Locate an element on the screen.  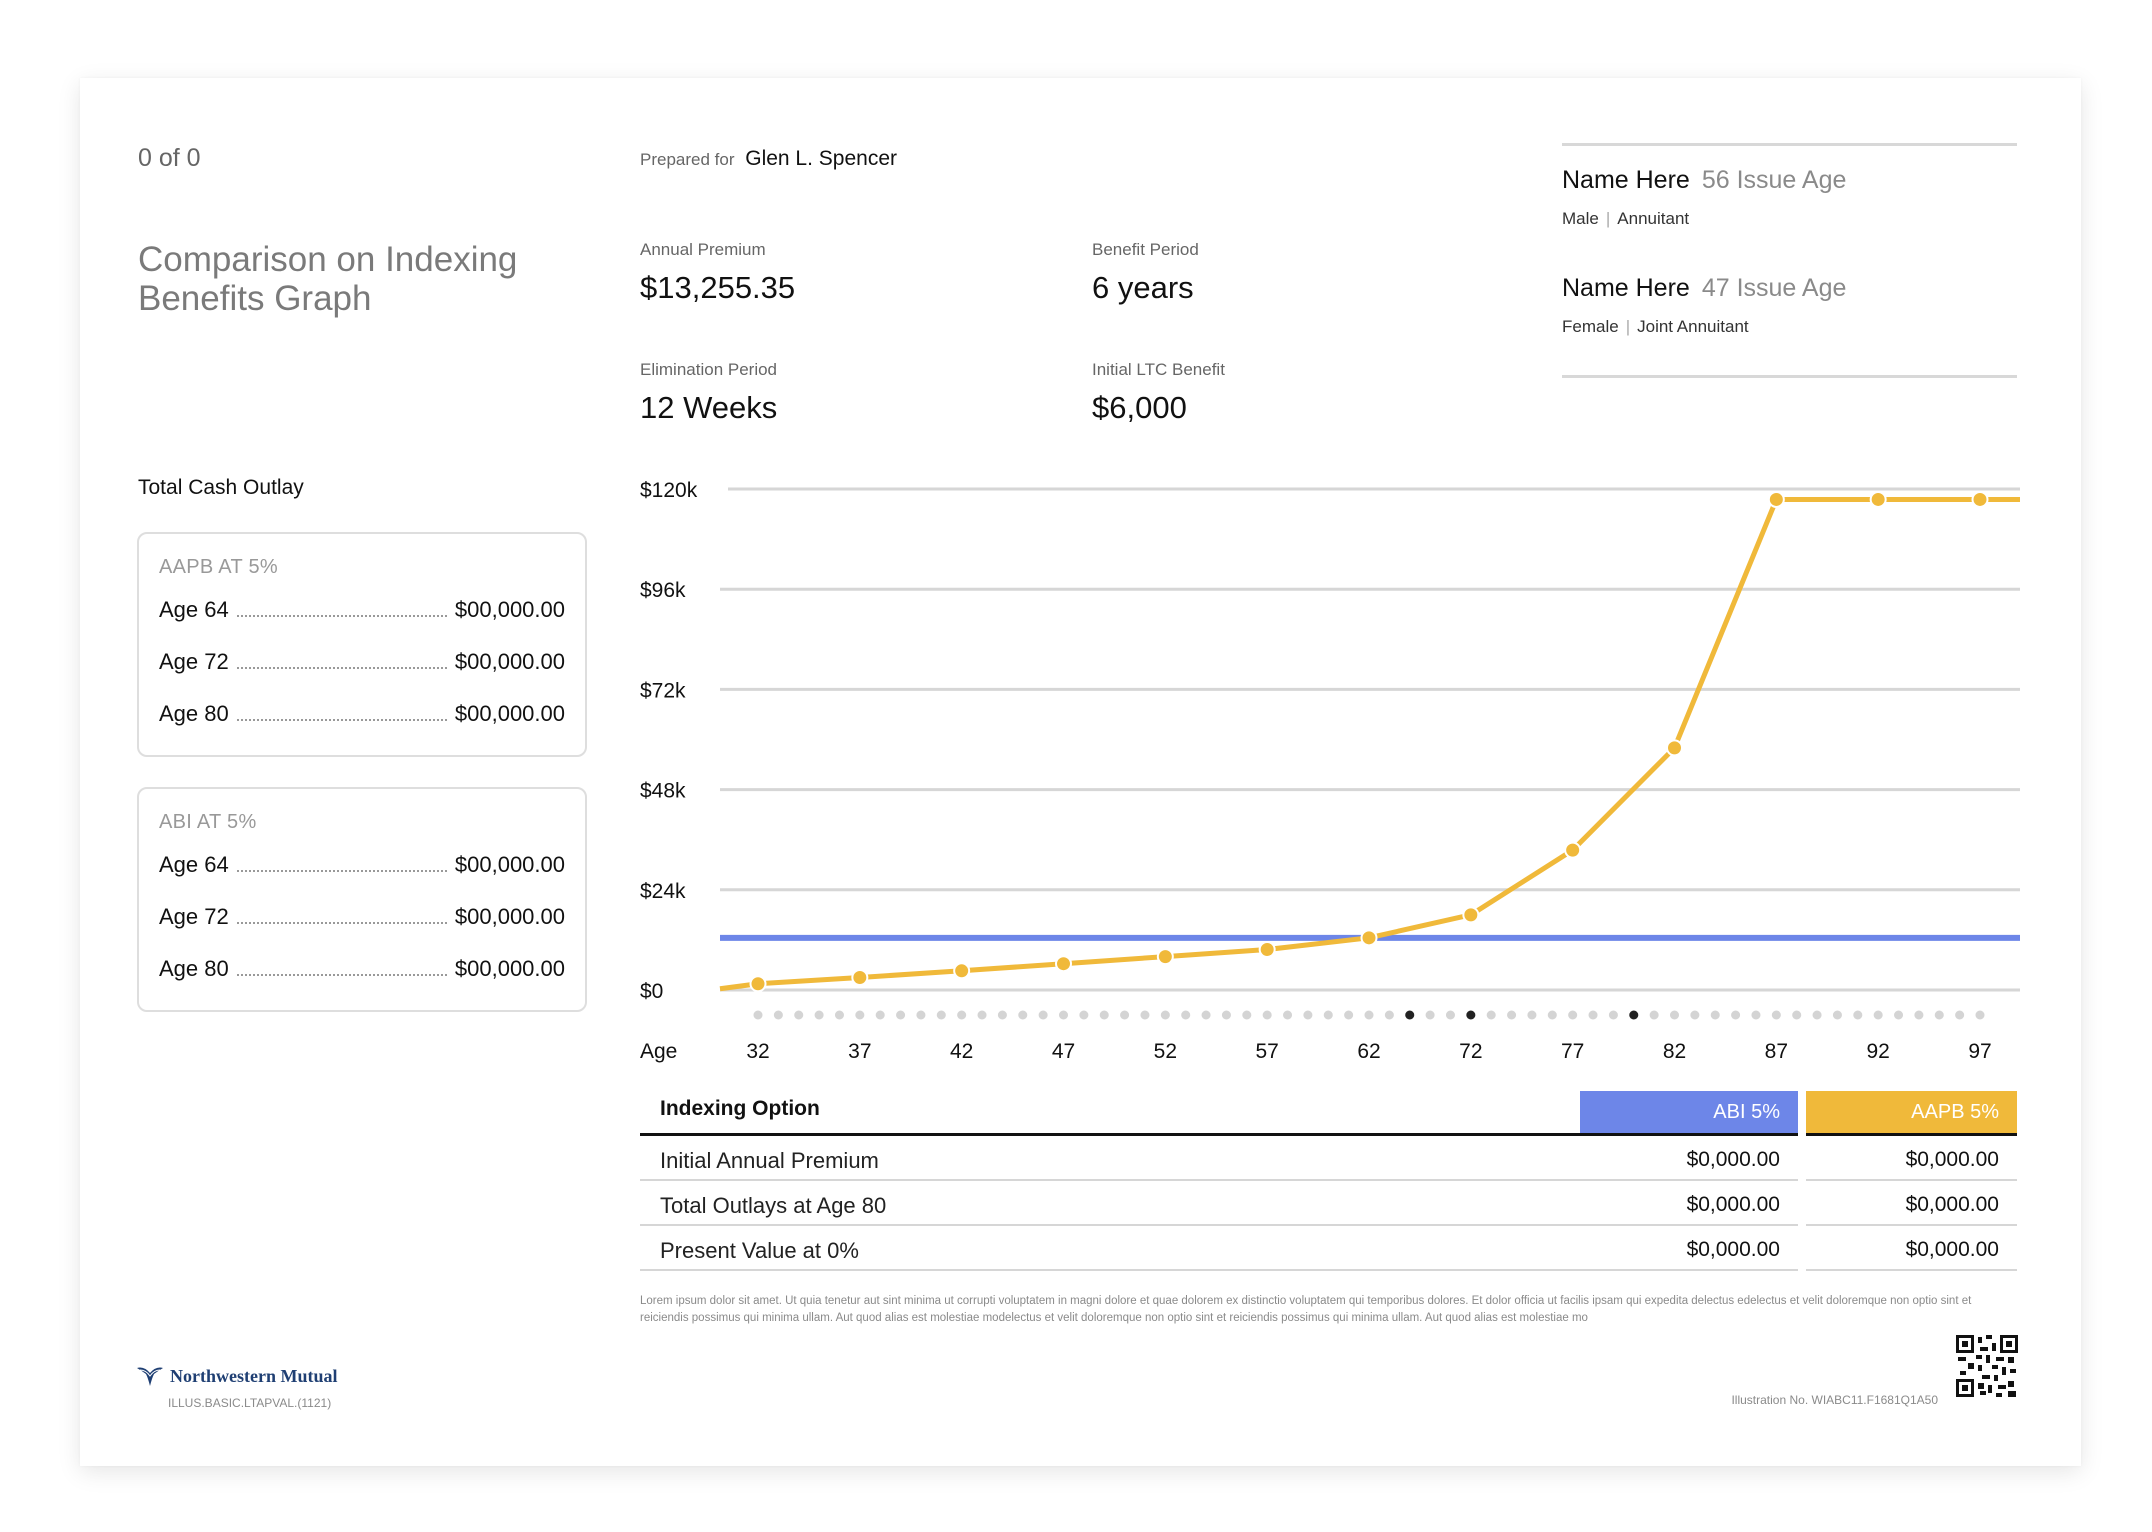
list-item: Age 64 $00,000.00 is located at coordinates (362, 610).